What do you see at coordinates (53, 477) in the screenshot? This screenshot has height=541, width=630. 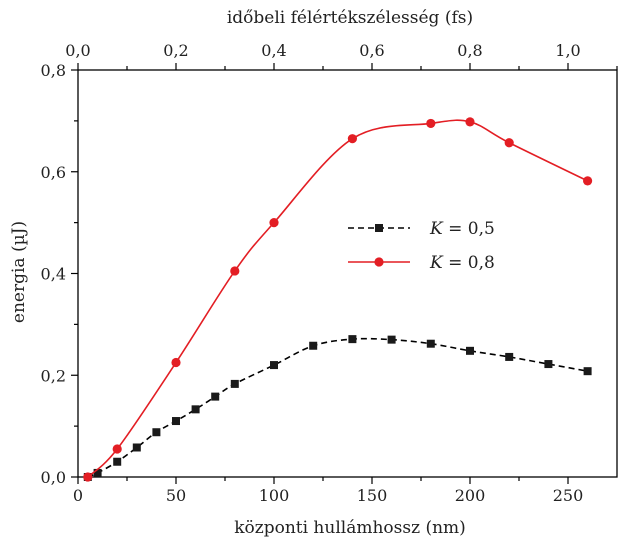 I see `y-tick-label: 0,0` at bounding box center [53, 477].